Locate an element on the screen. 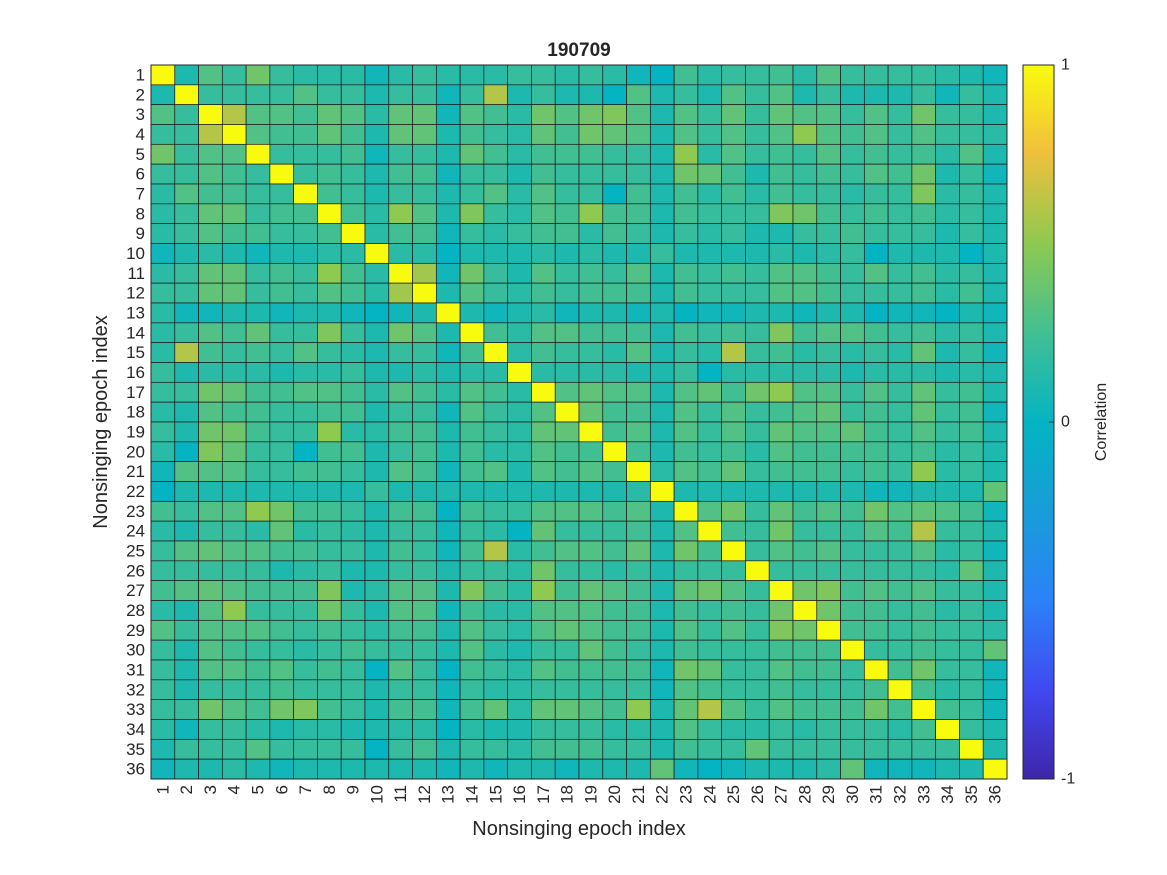 This screenshot has width=1167, height=875. x-tick-label: 15 is located at coordinates (495, 794).